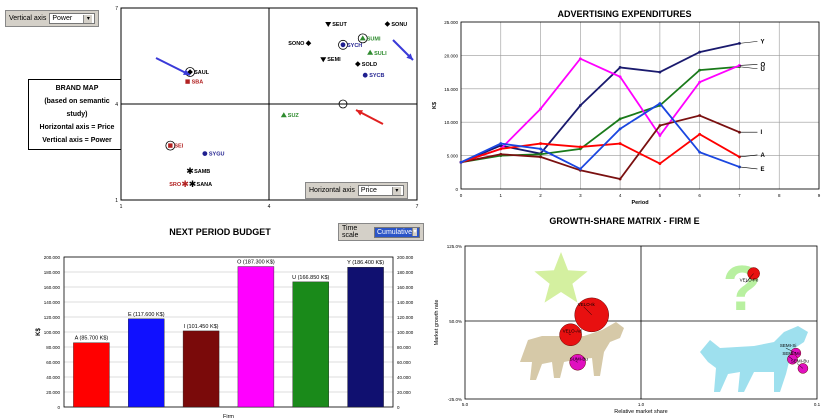  What do you see at coordinates (639, 203) in the screenshot?
I see `x-axis-title: Period` at bounding box center [639, 203].